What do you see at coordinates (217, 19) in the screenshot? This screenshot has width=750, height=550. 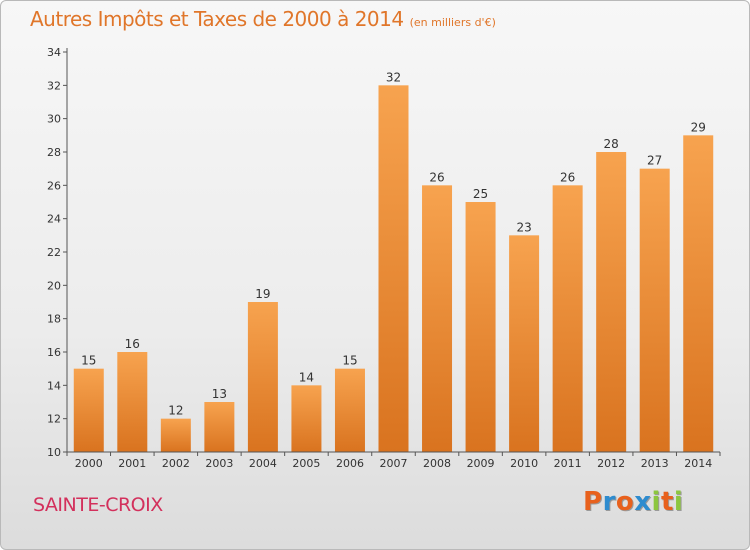 I see `chart-title: Autres Impôts et Taxes de 2000 à 2014` at bounding box center [217, 19].